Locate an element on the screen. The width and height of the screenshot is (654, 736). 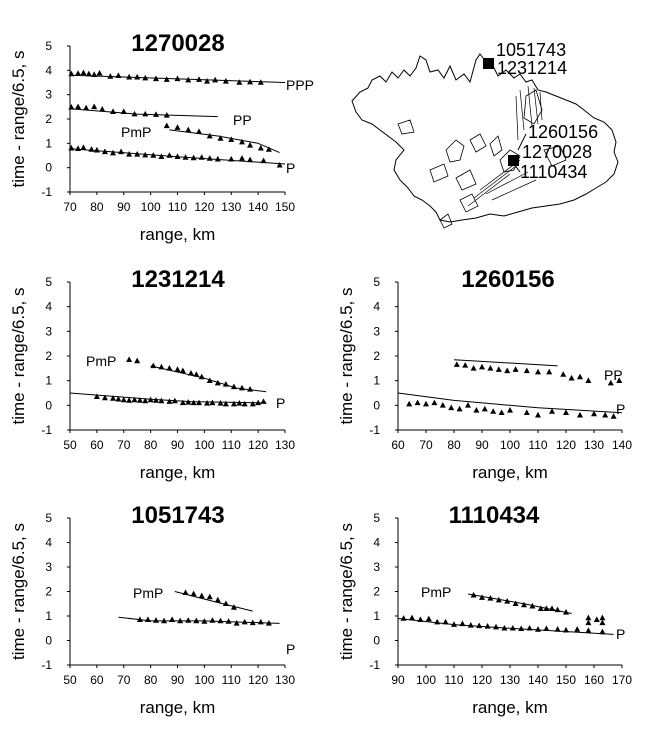
y-tick-label: 5 is located at coordinates (48, 518).